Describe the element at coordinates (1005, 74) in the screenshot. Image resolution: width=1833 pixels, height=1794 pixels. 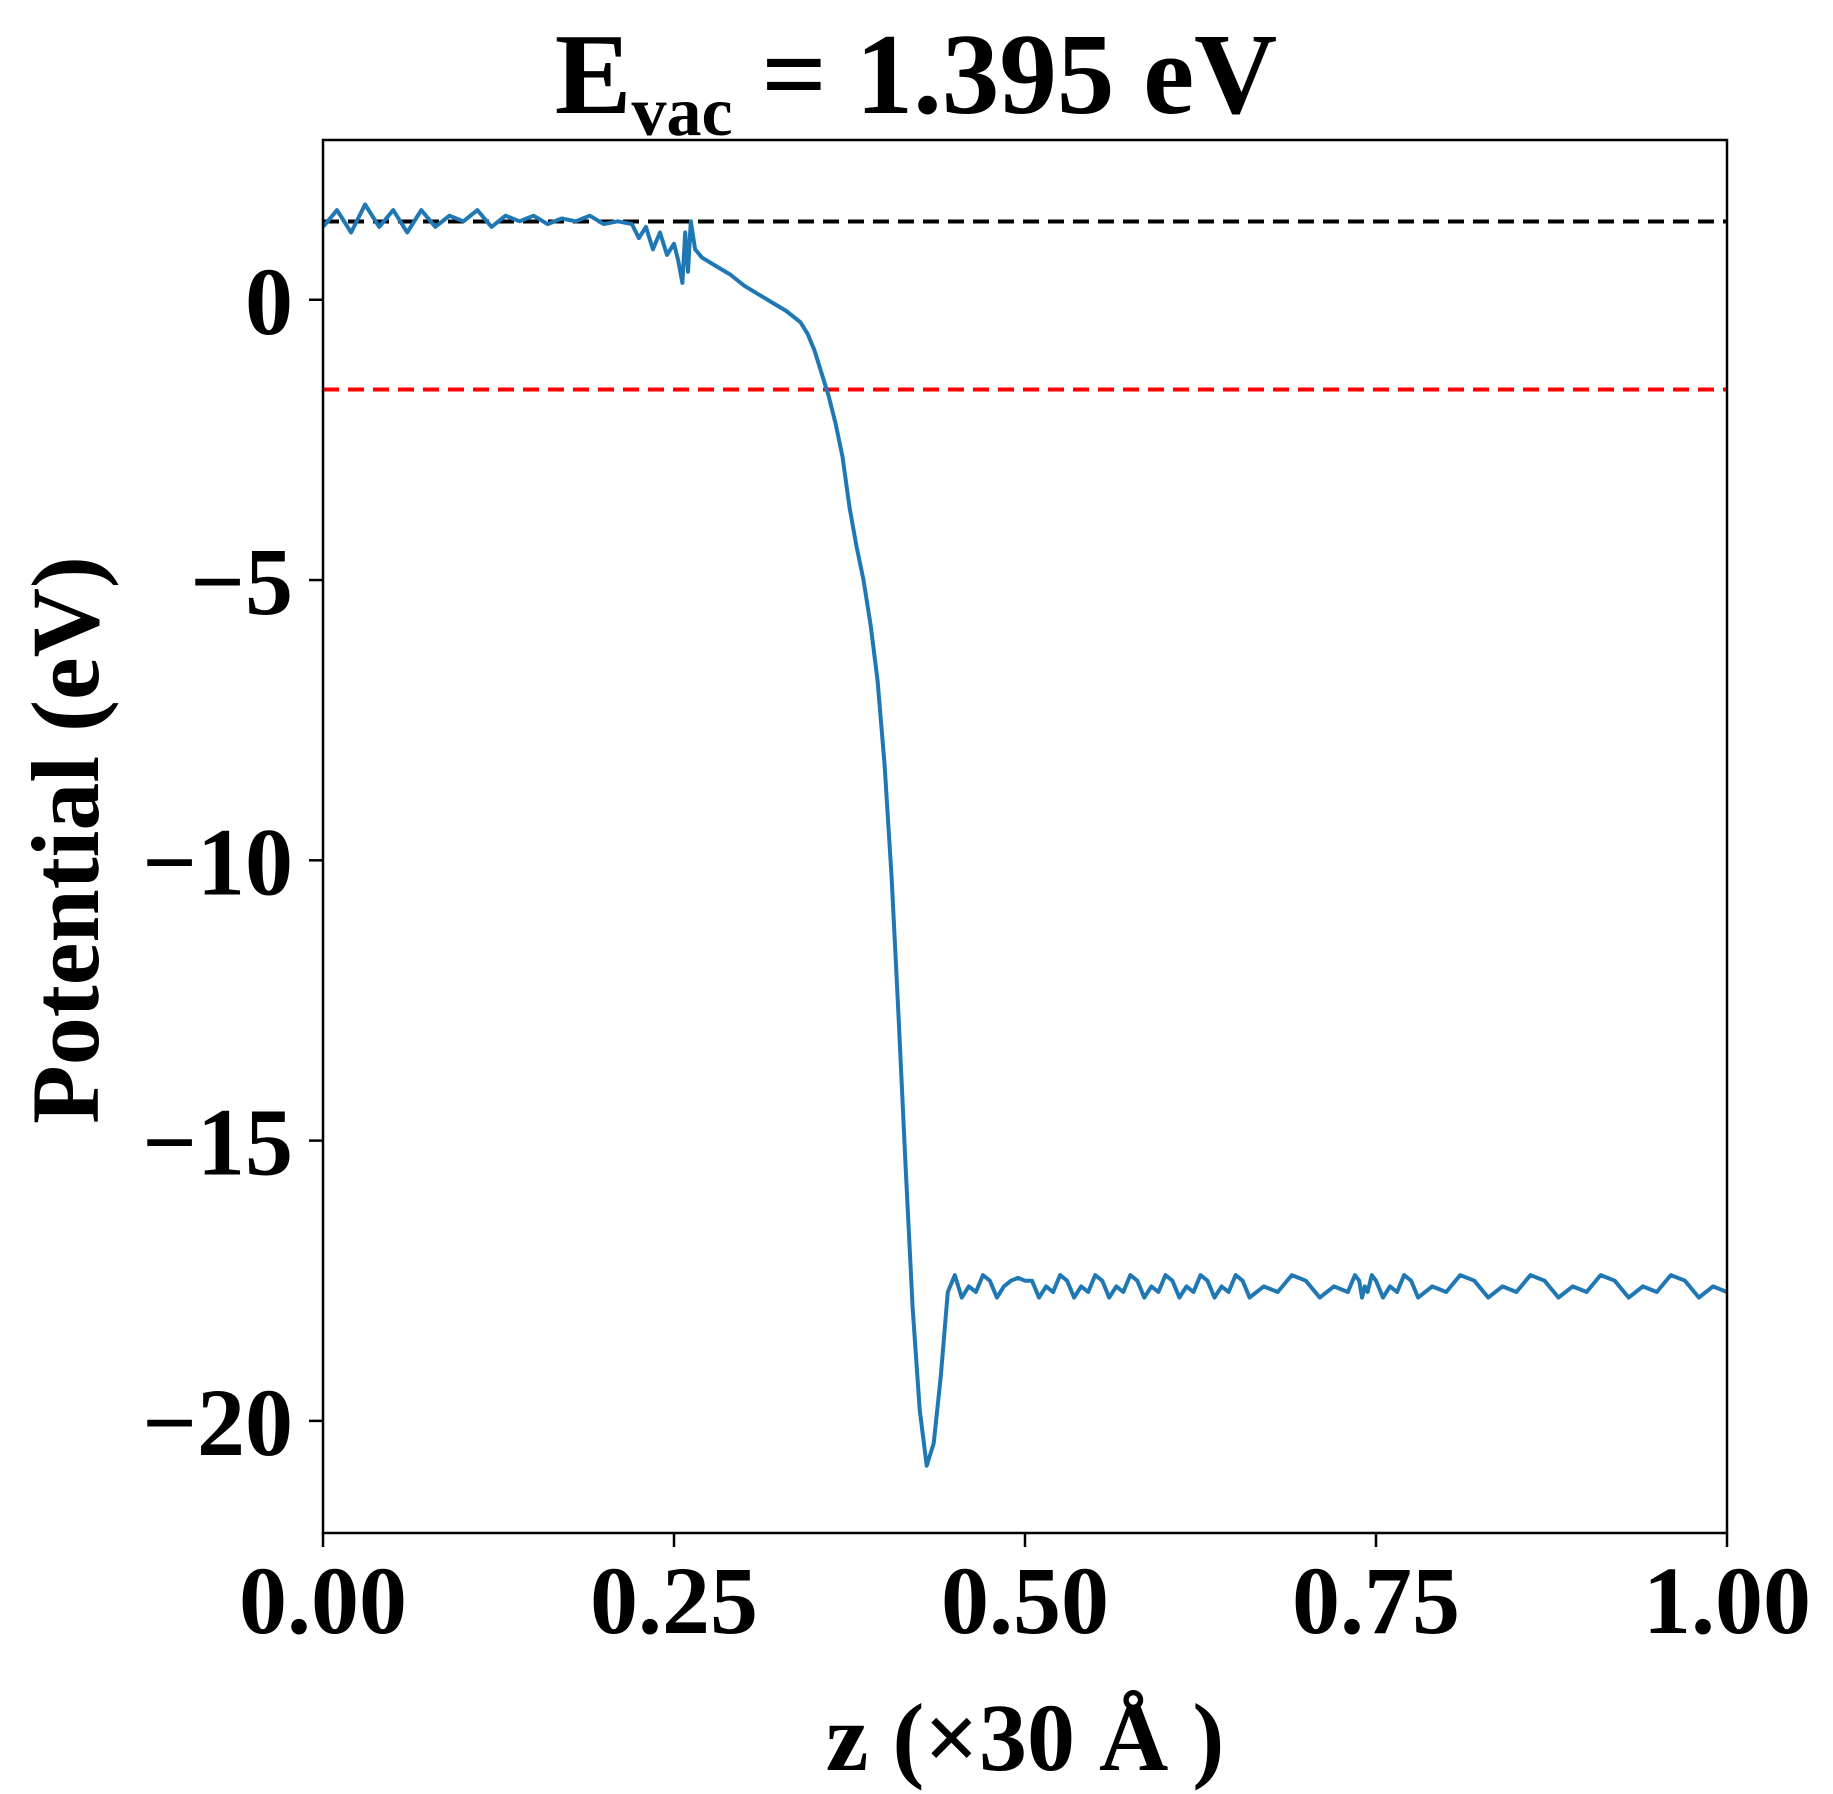
I see `chart-title-rest: = 1.395 eV` at that location.